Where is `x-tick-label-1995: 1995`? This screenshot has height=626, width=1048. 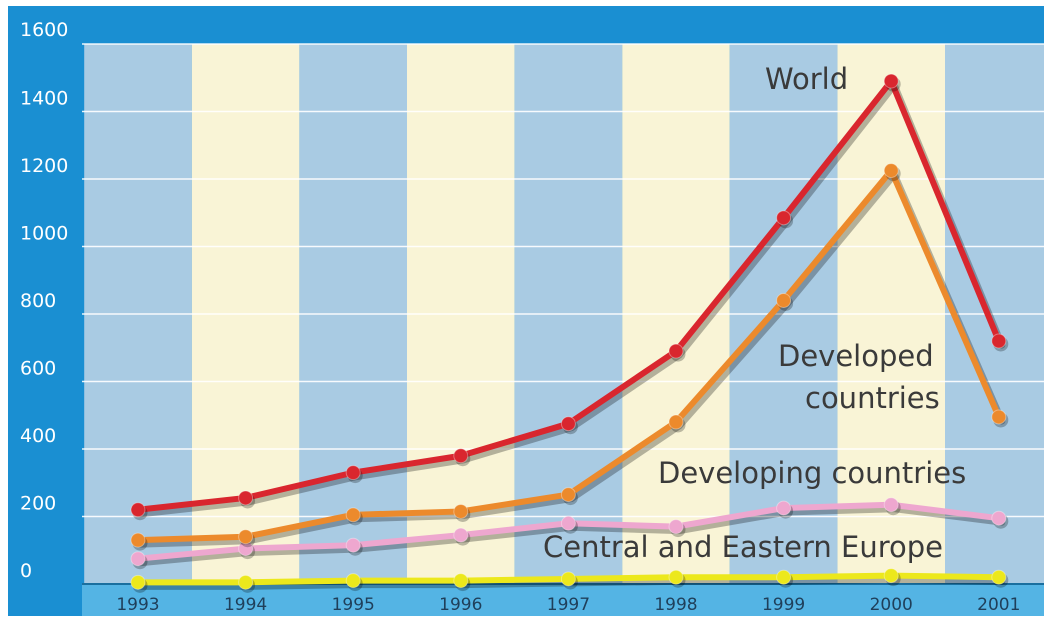 x-tick-label-1995: 1995 is located at coordinates (353, 605).